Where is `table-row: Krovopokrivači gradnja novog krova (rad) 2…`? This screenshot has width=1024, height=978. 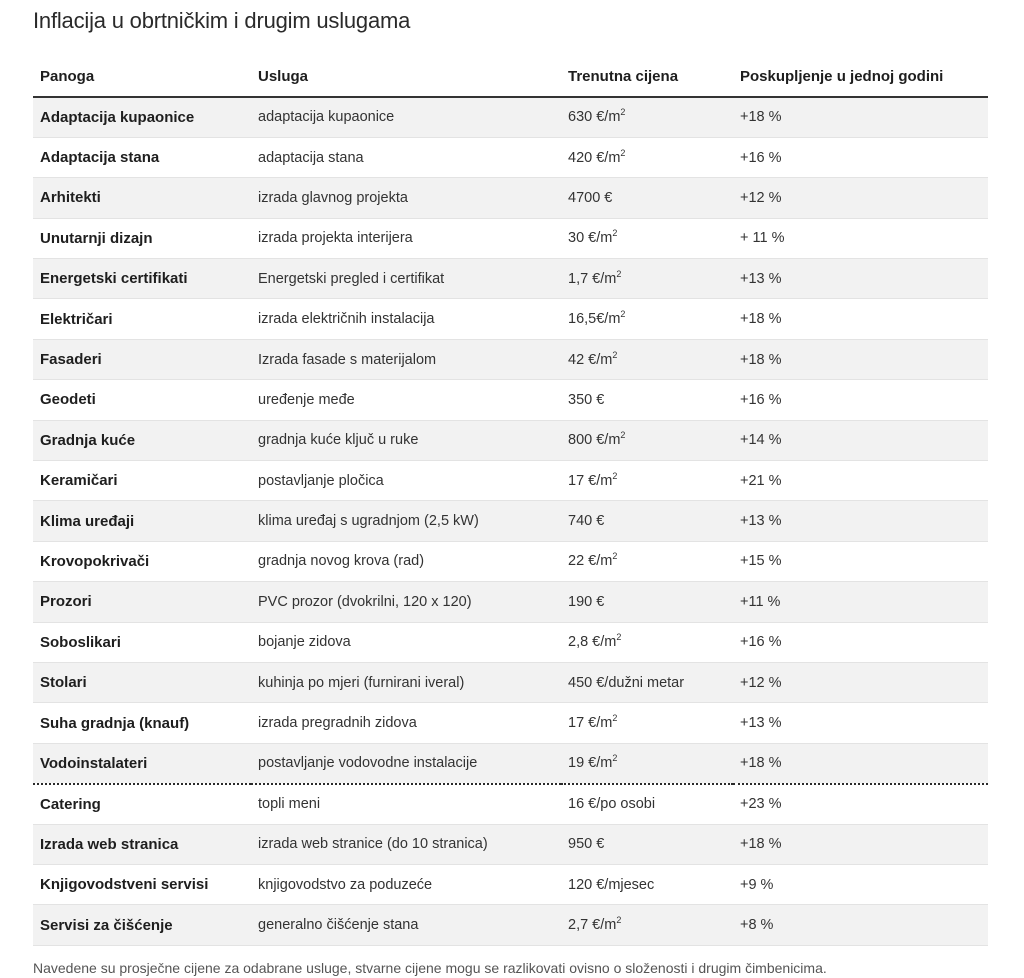 table-row: Krovopokrivači gradnja novog krova (rad) 2… is located at coordinates (510, 562).